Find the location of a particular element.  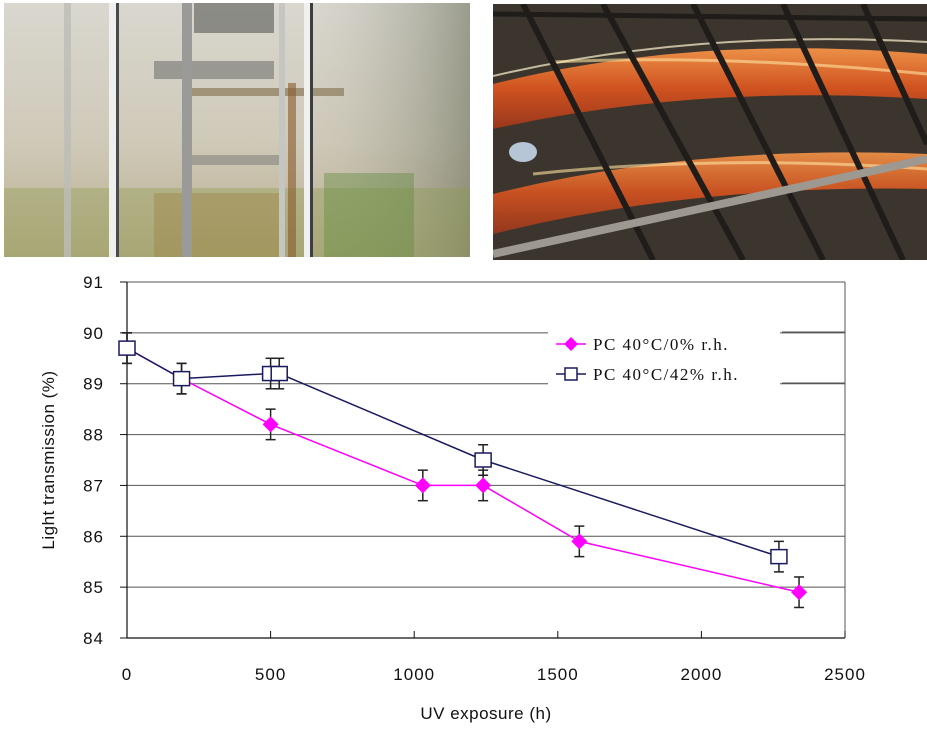

x-tick-label: 1000 is located at coordinates (414, 674).